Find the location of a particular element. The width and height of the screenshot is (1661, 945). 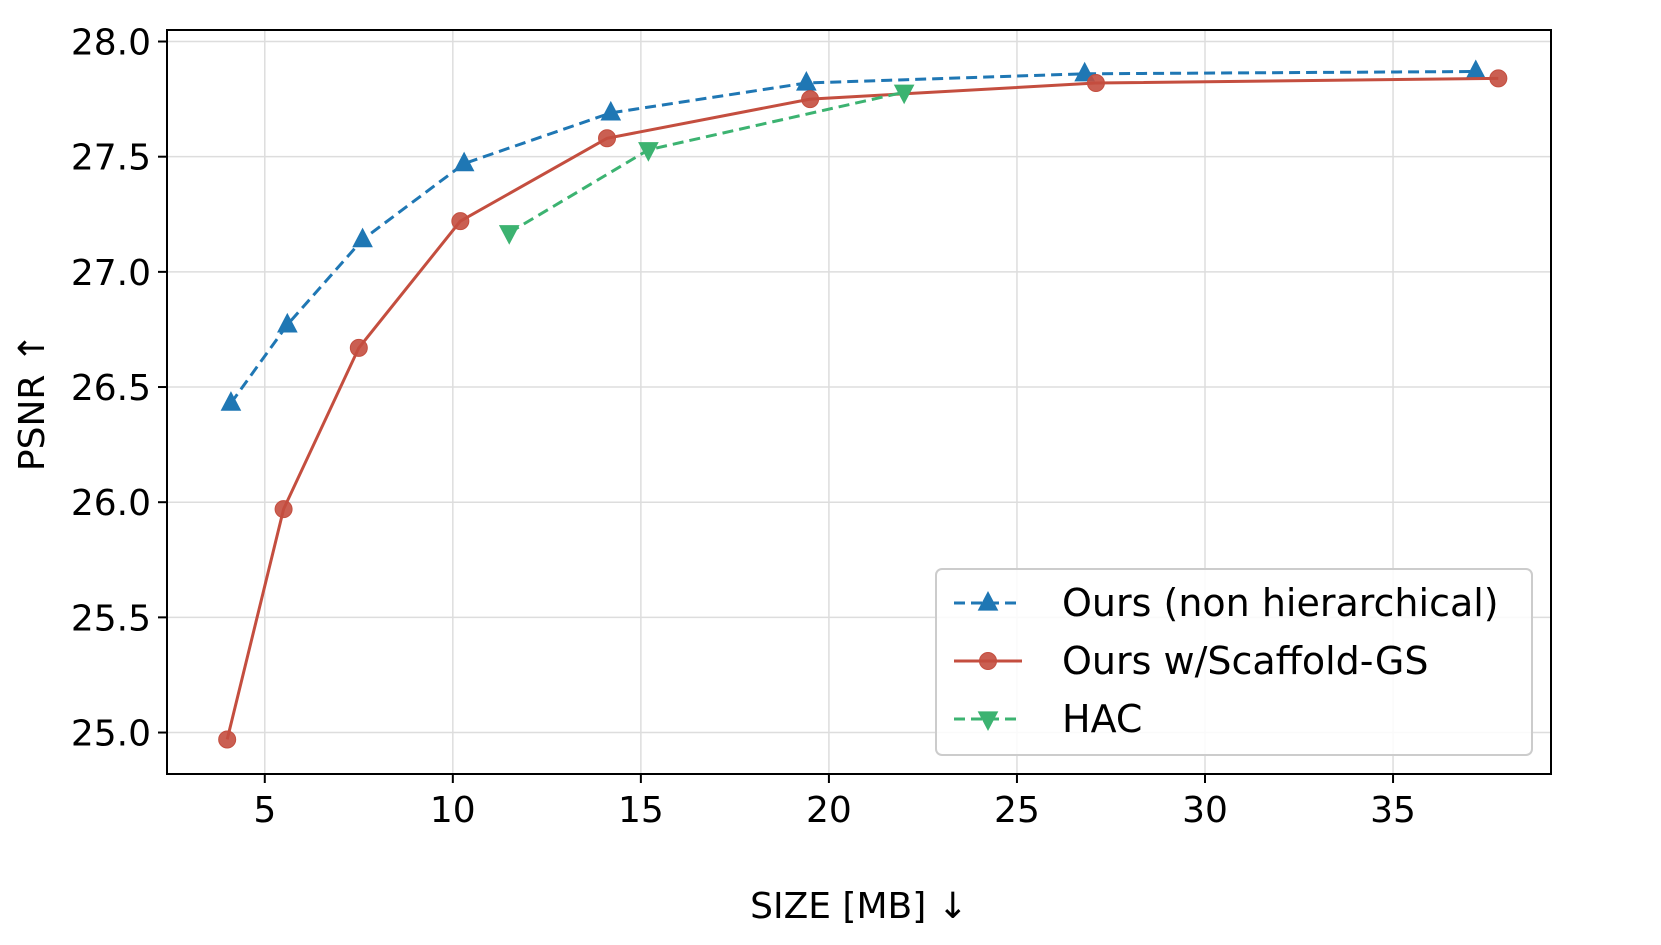

x-tick-label: 20 is located at coordinates (829, 810).